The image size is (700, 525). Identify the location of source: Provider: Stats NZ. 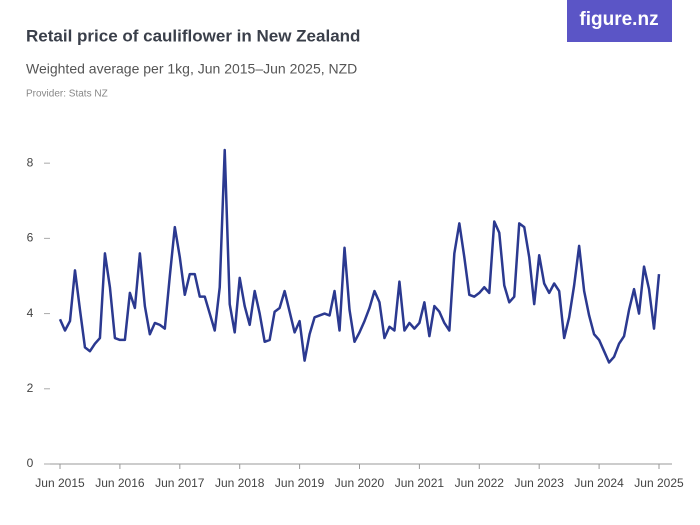
(67, 94).